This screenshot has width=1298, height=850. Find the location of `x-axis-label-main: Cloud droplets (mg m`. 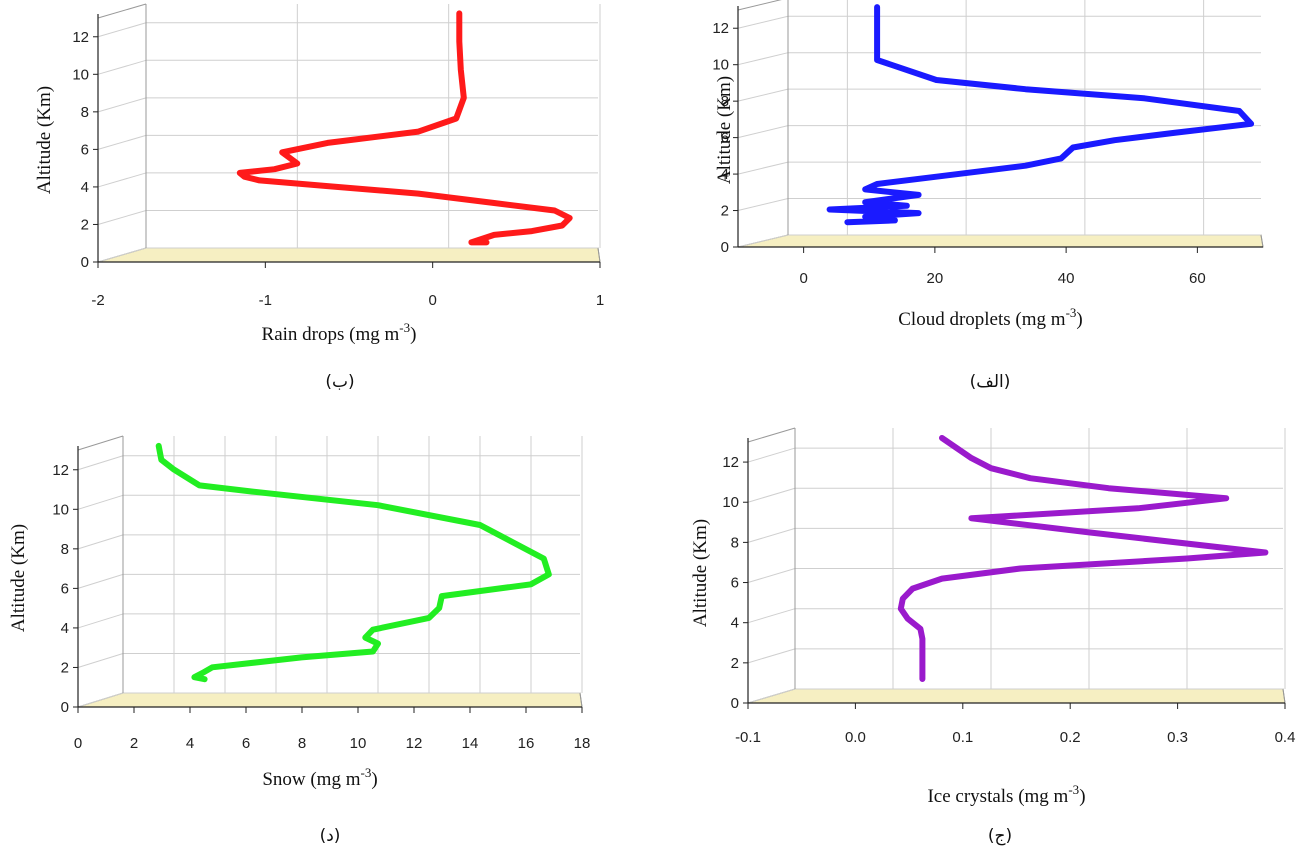

x-axis-label-main: Cloud droplets (mg m is located at coordinates (982, 319).